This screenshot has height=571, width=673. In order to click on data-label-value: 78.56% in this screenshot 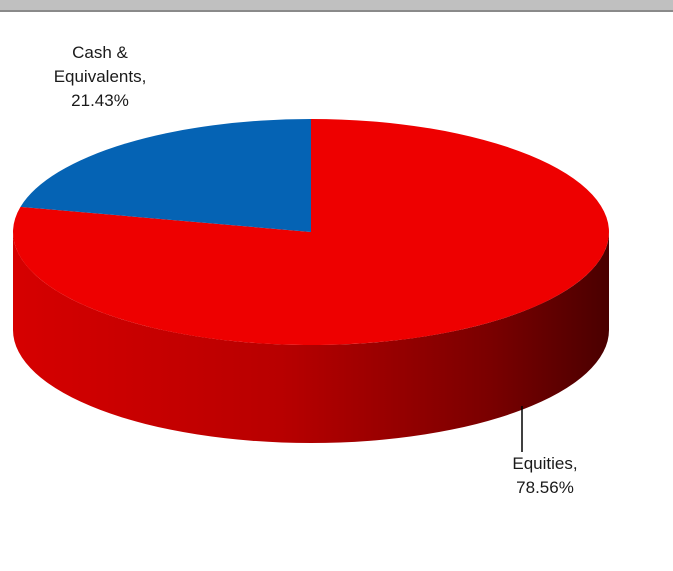, I will do `click(545, 487)`.